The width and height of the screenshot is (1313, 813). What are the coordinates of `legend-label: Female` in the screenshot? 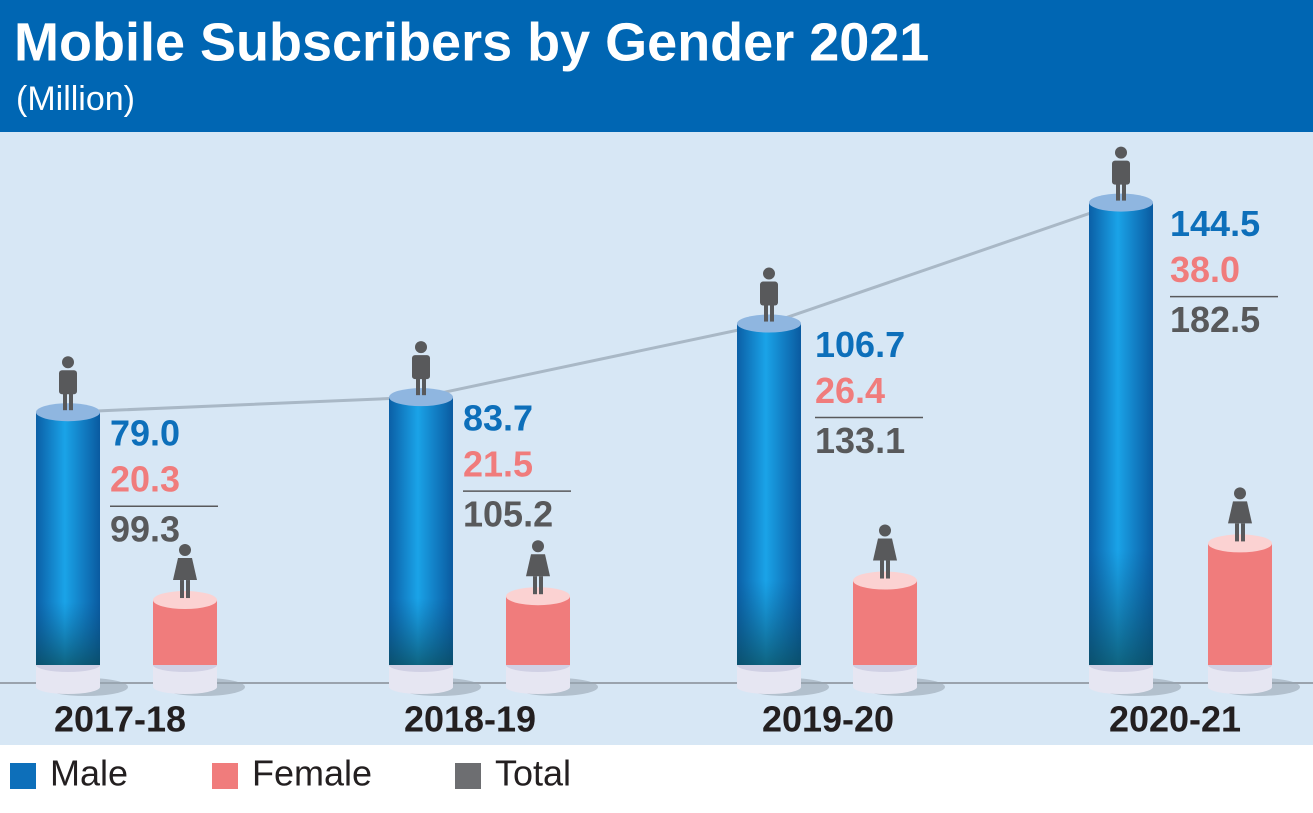 It's located at (312, 773).